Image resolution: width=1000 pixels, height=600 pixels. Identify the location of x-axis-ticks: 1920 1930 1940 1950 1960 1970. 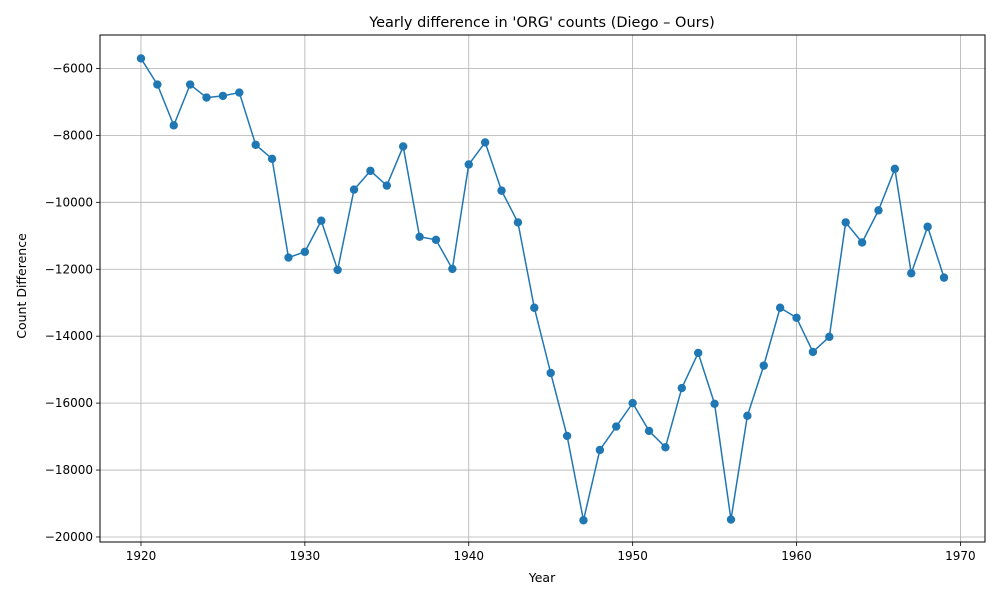
(551, 552).